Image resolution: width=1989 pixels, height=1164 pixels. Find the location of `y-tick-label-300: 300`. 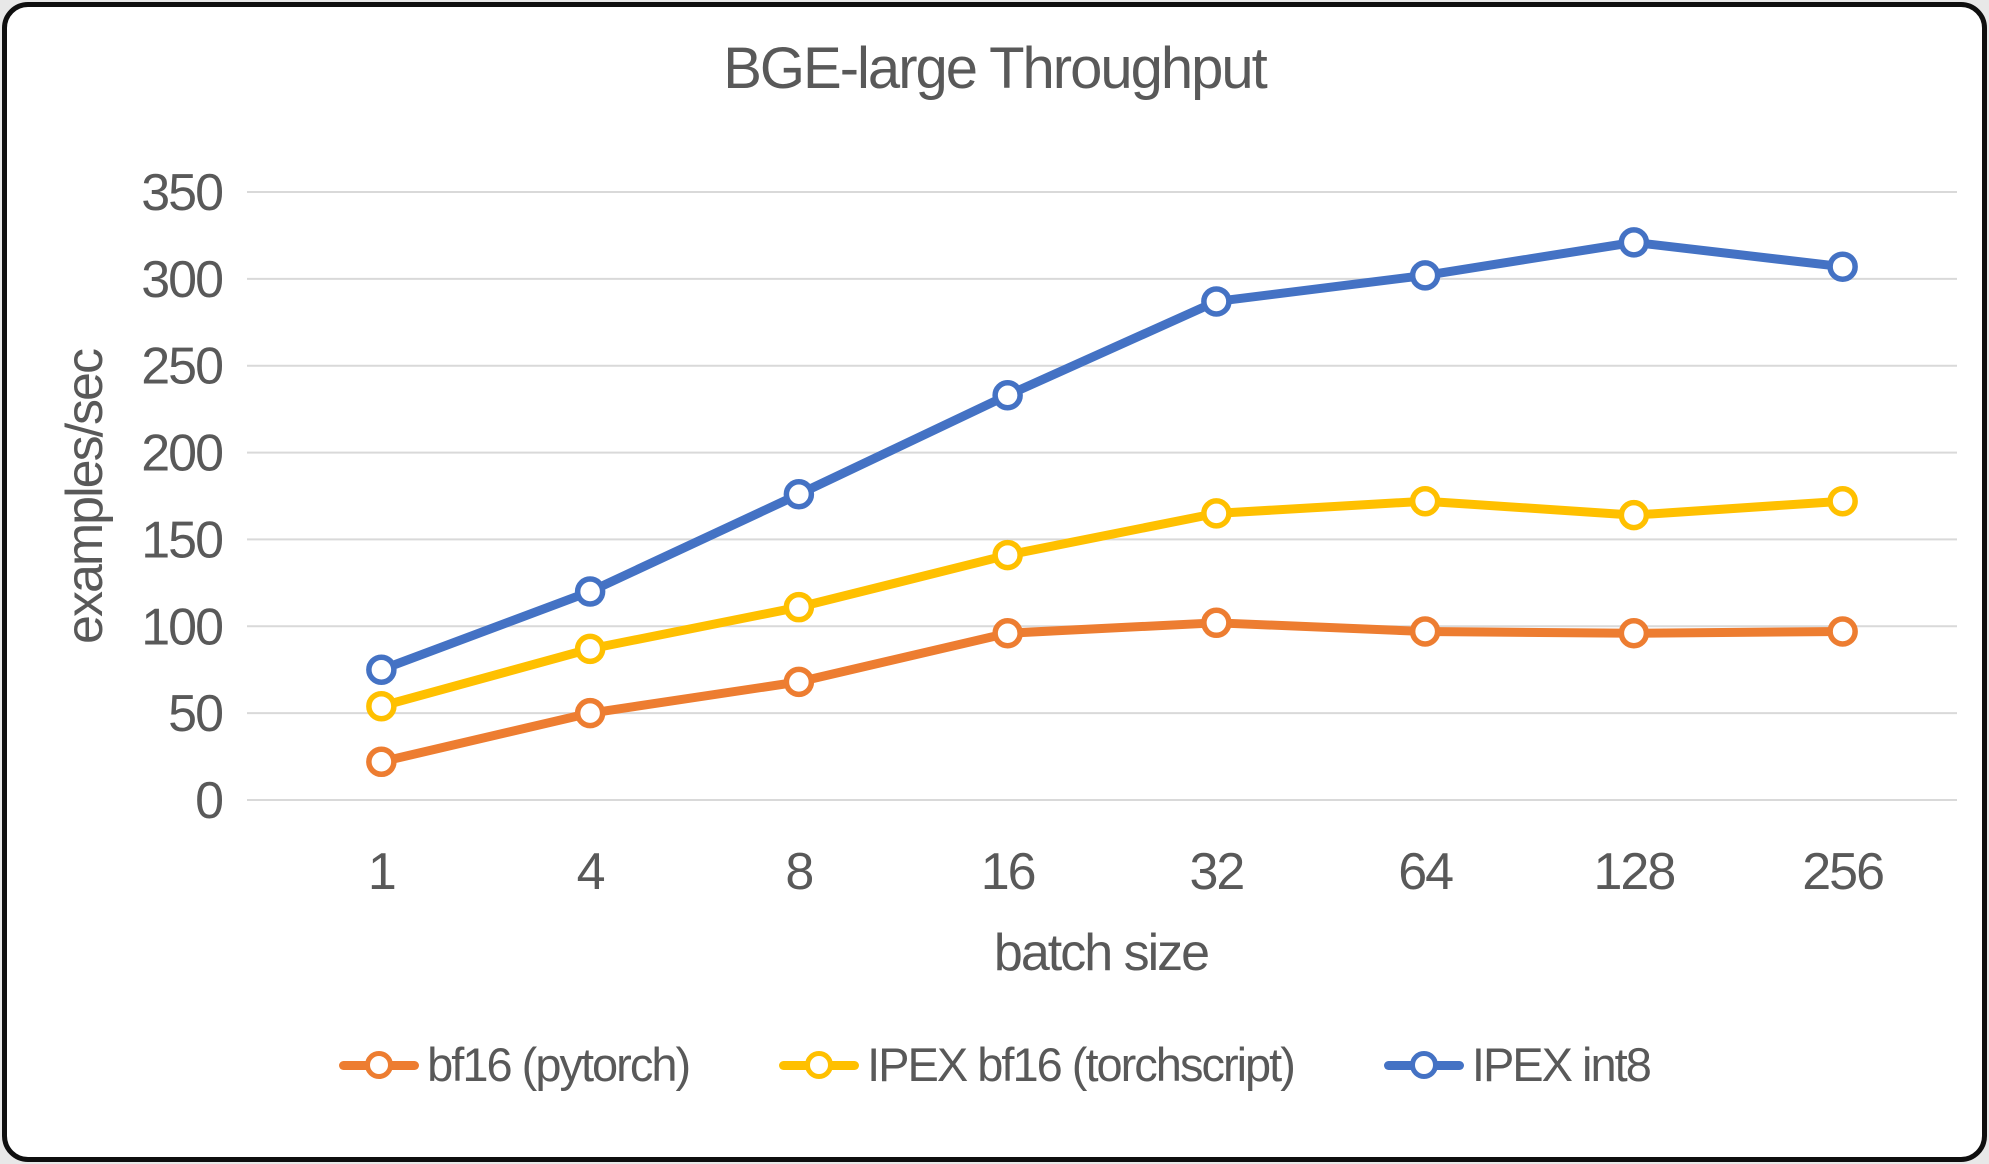

y-tick-label-300: 300 is located at coordinates (181, 280).